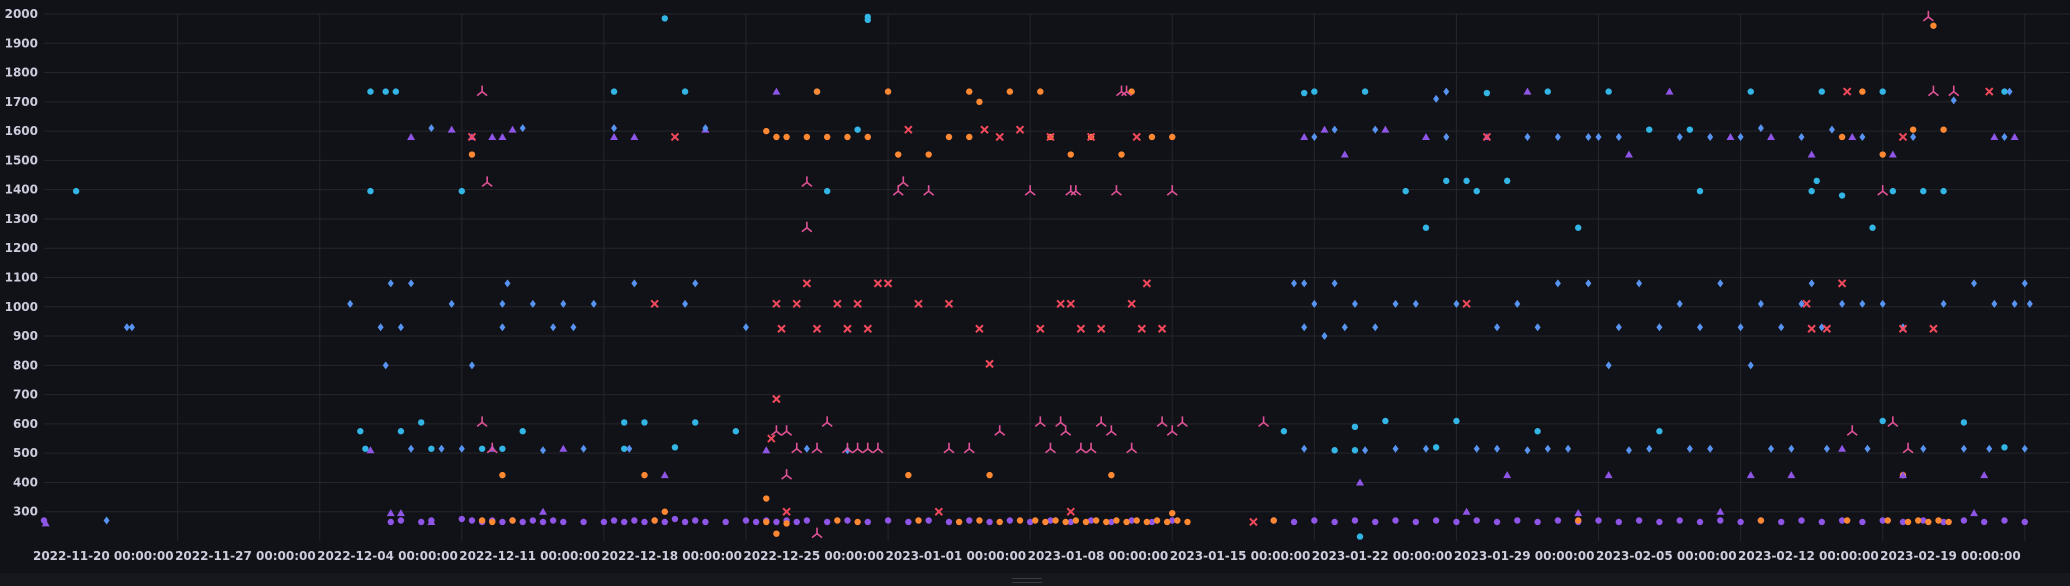 This screenshot has height=586, width=2070. Describe the element at coordinates (1098, 556) in the screenshot. I see `x-tick-label: 2023-01-08 00:00:00` at that location.